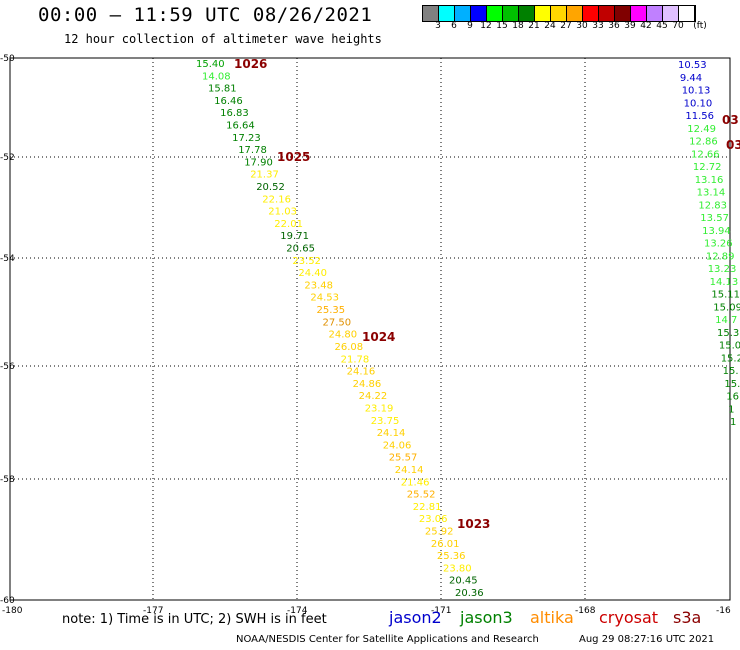 Image resolution: width=740 pixels, height=650 pixels. Describe the element at coordinates (240, 126) in the screenshot. I see `swh-value: 16.64` at that location.